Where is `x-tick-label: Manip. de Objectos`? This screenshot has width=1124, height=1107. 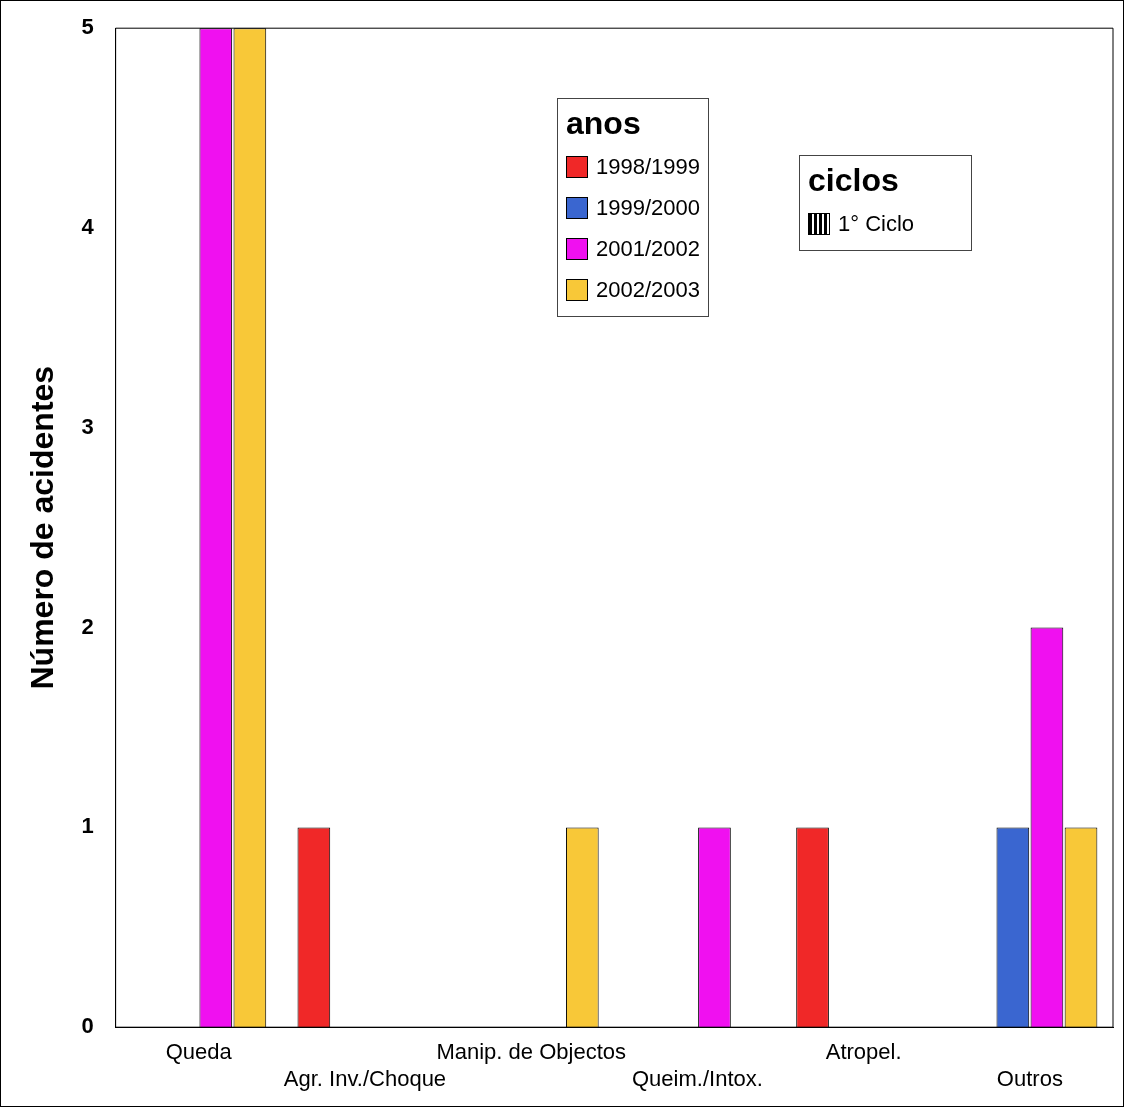
x-tick-label: Manip. de Objectos is located at coordinates (531, 1052).